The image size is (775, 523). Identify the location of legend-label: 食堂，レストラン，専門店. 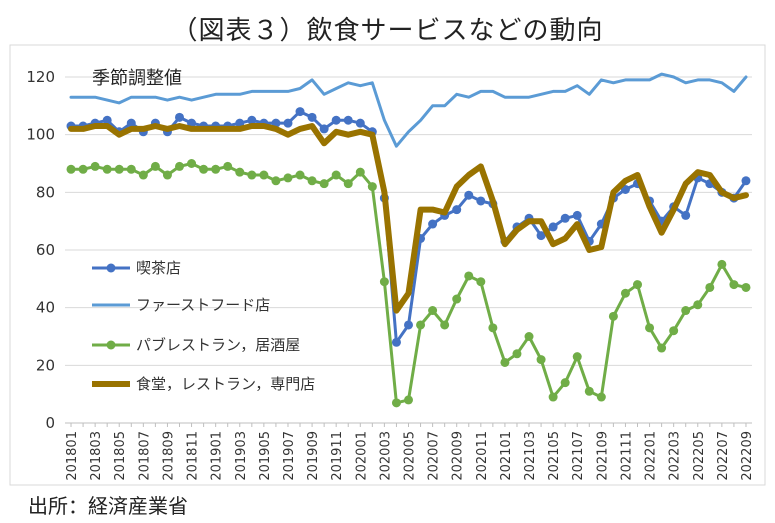
(225, 384).